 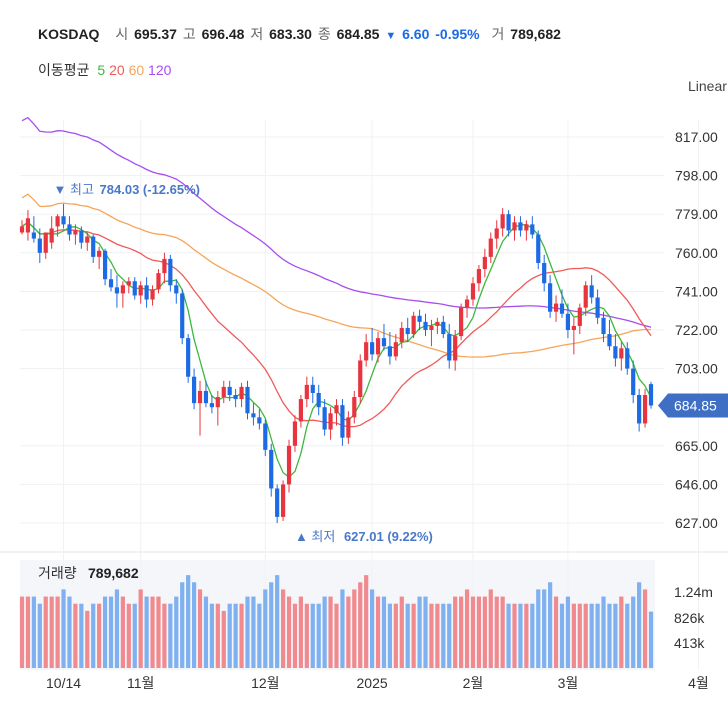 What do you see at coordinates (64, 70) in the screenshot?
I see `ma-legend-label: 이동평균` at bounding box center [64, 70].